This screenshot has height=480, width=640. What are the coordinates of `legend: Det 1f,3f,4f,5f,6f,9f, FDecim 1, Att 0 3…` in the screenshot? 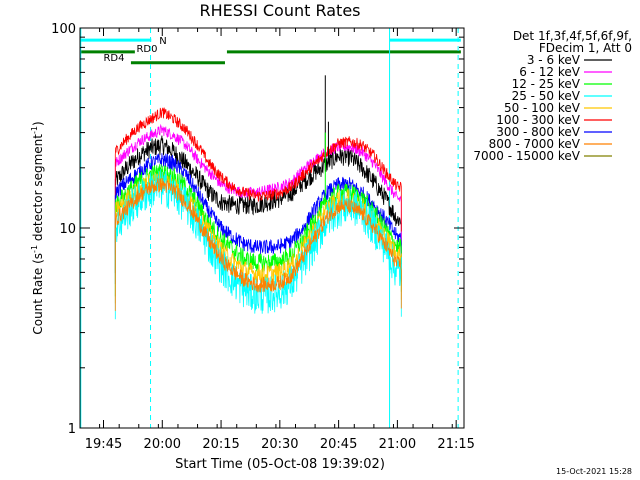 It's located at (552, 96).